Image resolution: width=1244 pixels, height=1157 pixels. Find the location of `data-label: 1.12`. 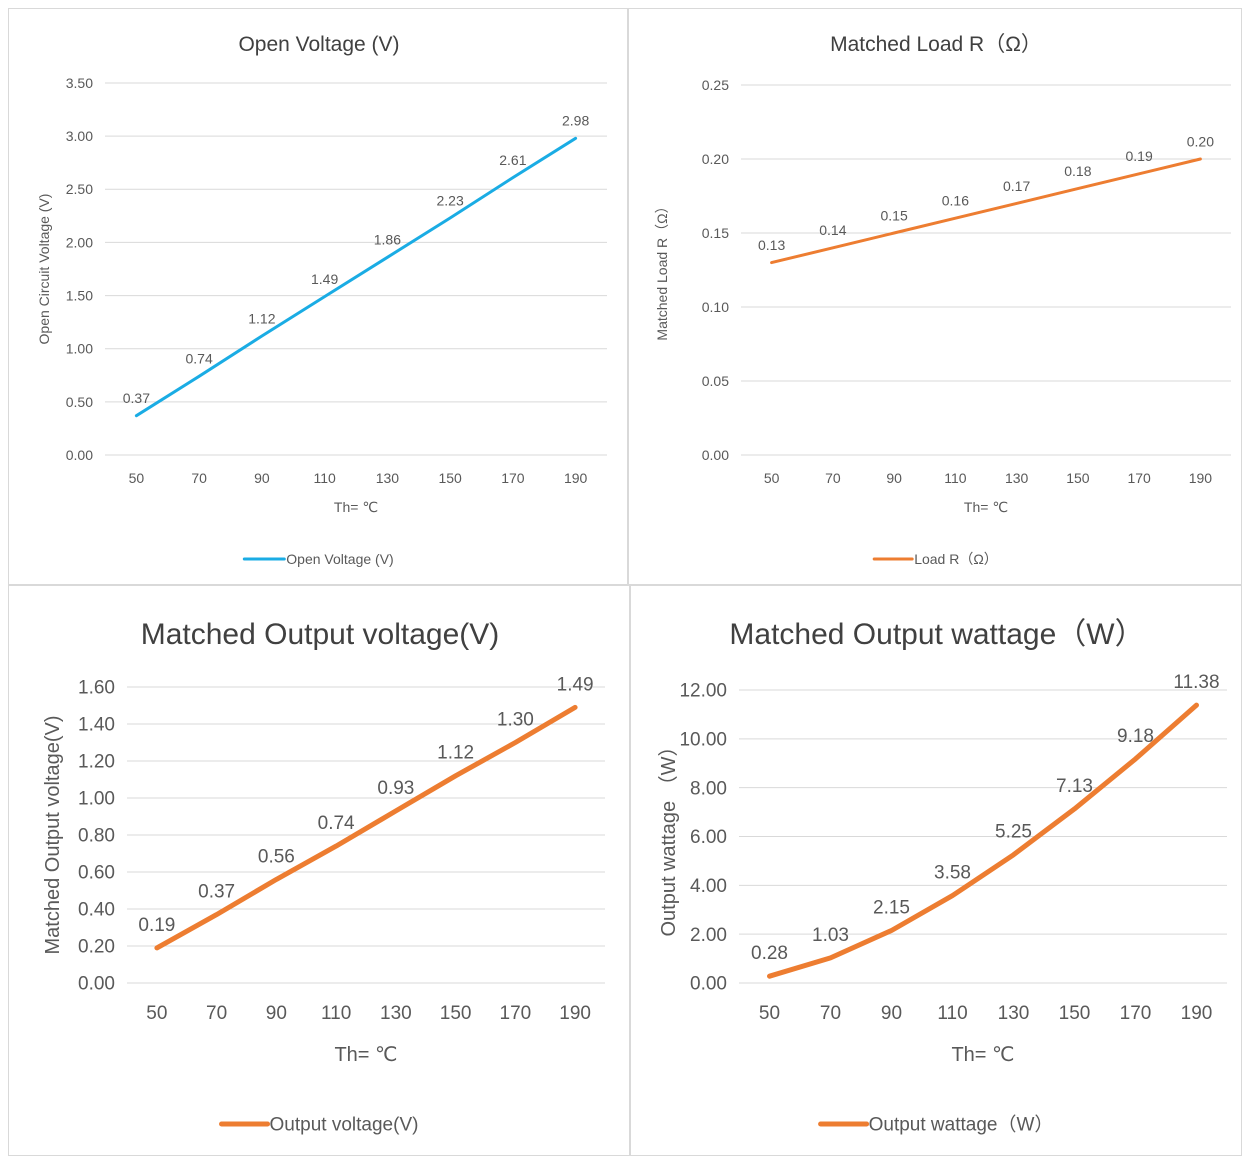

data-label: 1.12 is located at coordinates (261, 318).